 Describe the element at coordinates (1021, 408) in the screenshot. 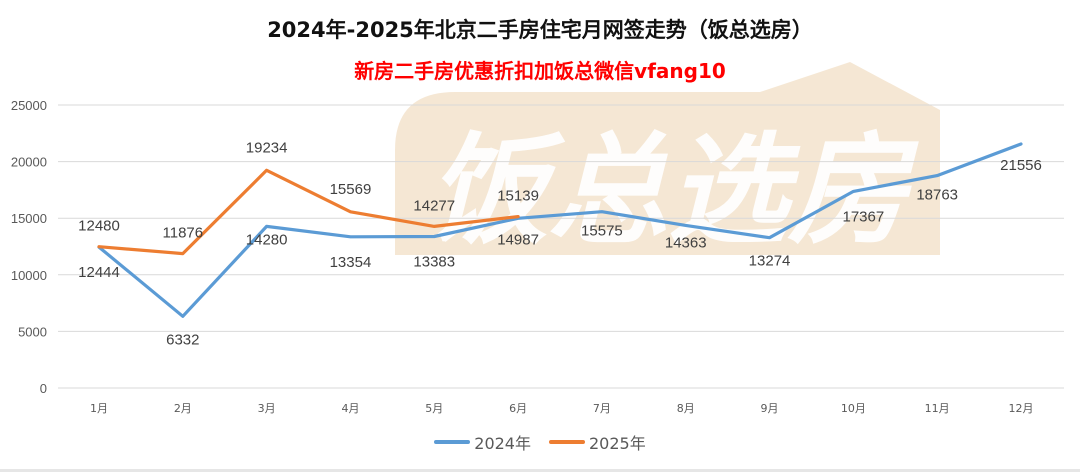

I see `svg-text: 12月` at that location.